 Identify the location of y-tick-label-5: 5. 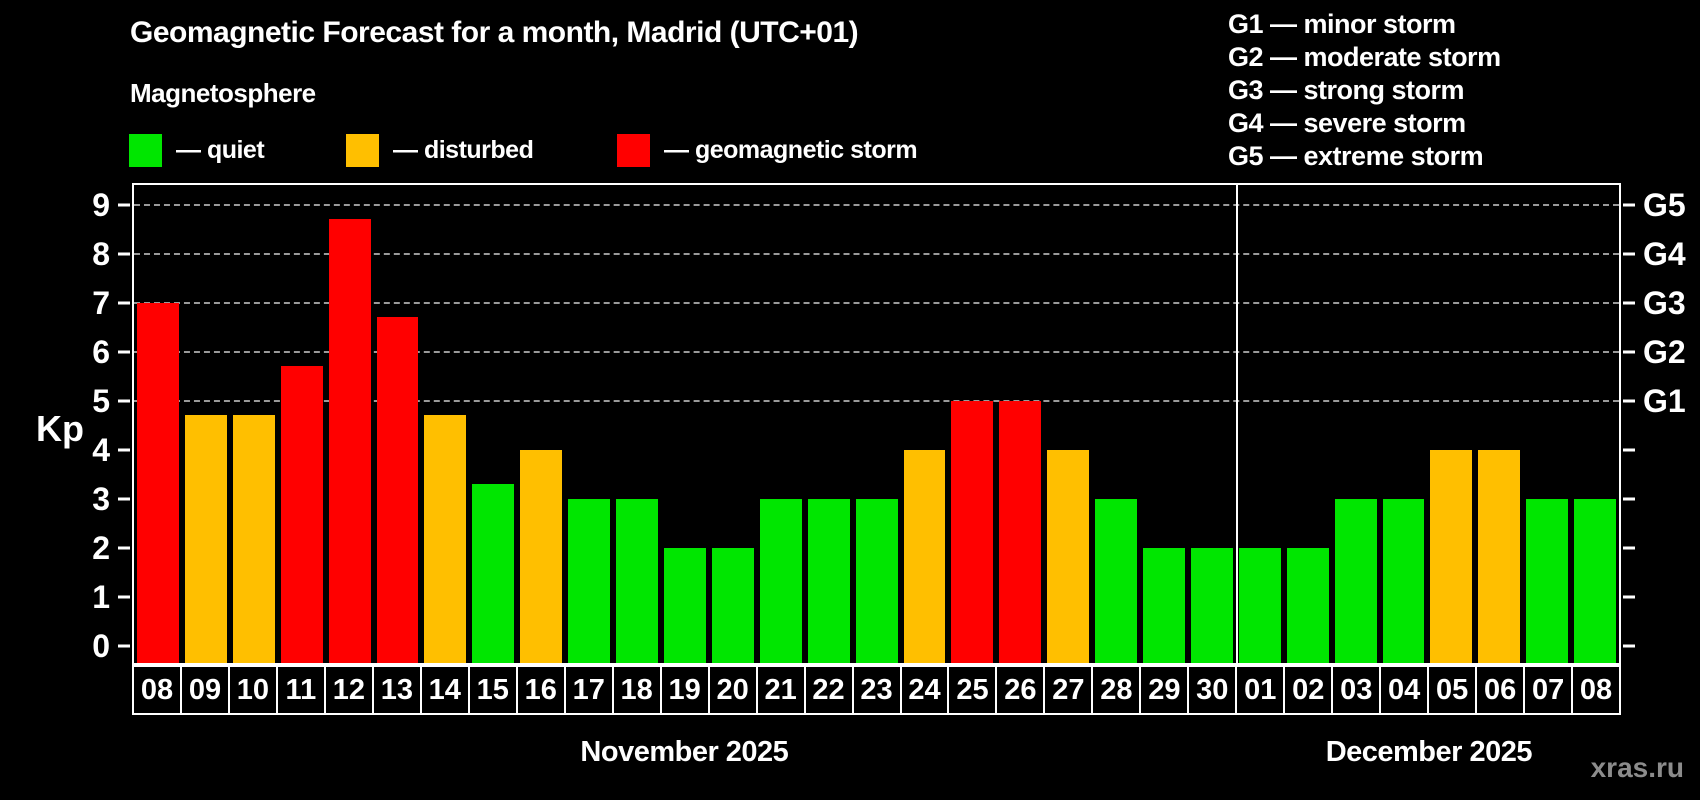
(101, 400).